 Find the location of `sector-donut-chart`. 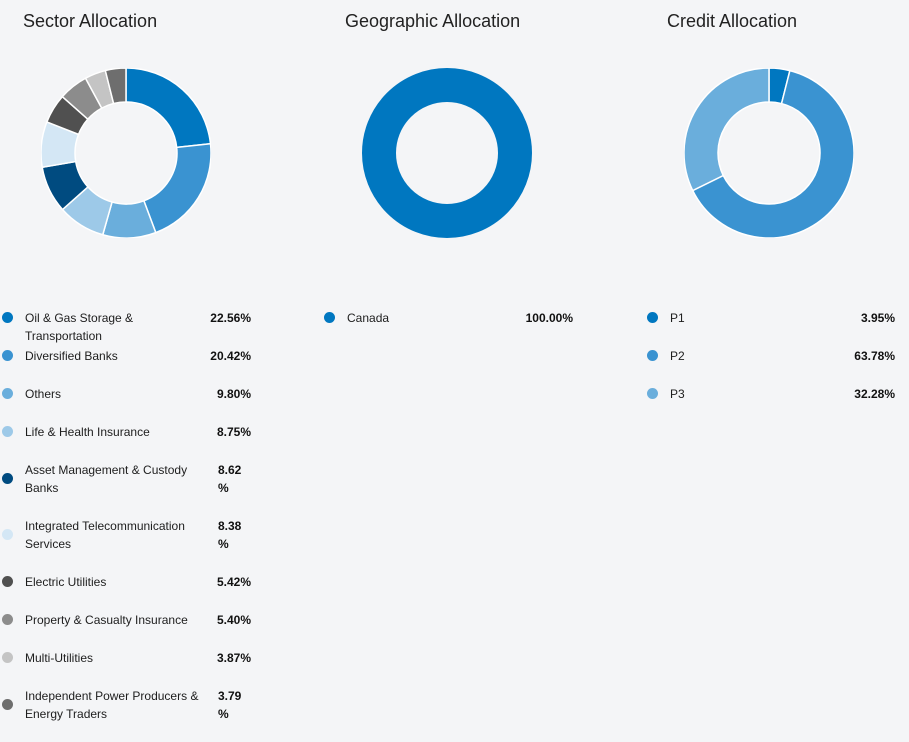

sector-donut-chart is located at coordinates (126, 153).